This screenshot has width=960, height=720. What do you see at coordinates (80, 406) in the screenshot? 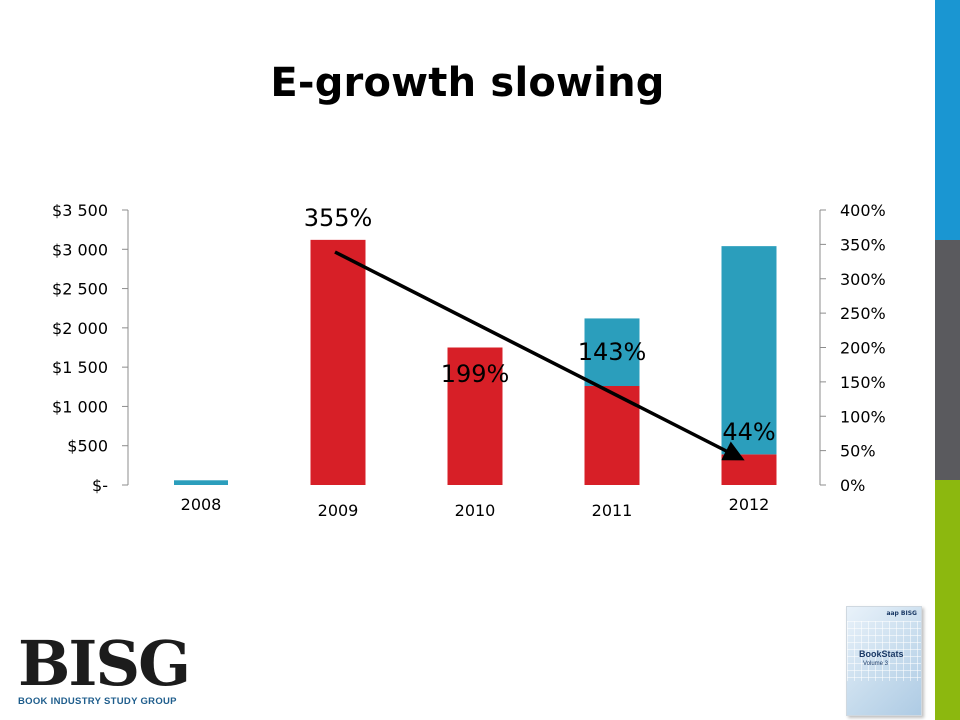
I see `left-axis-tick-label: $1 000` at bounding box center [80, 406].